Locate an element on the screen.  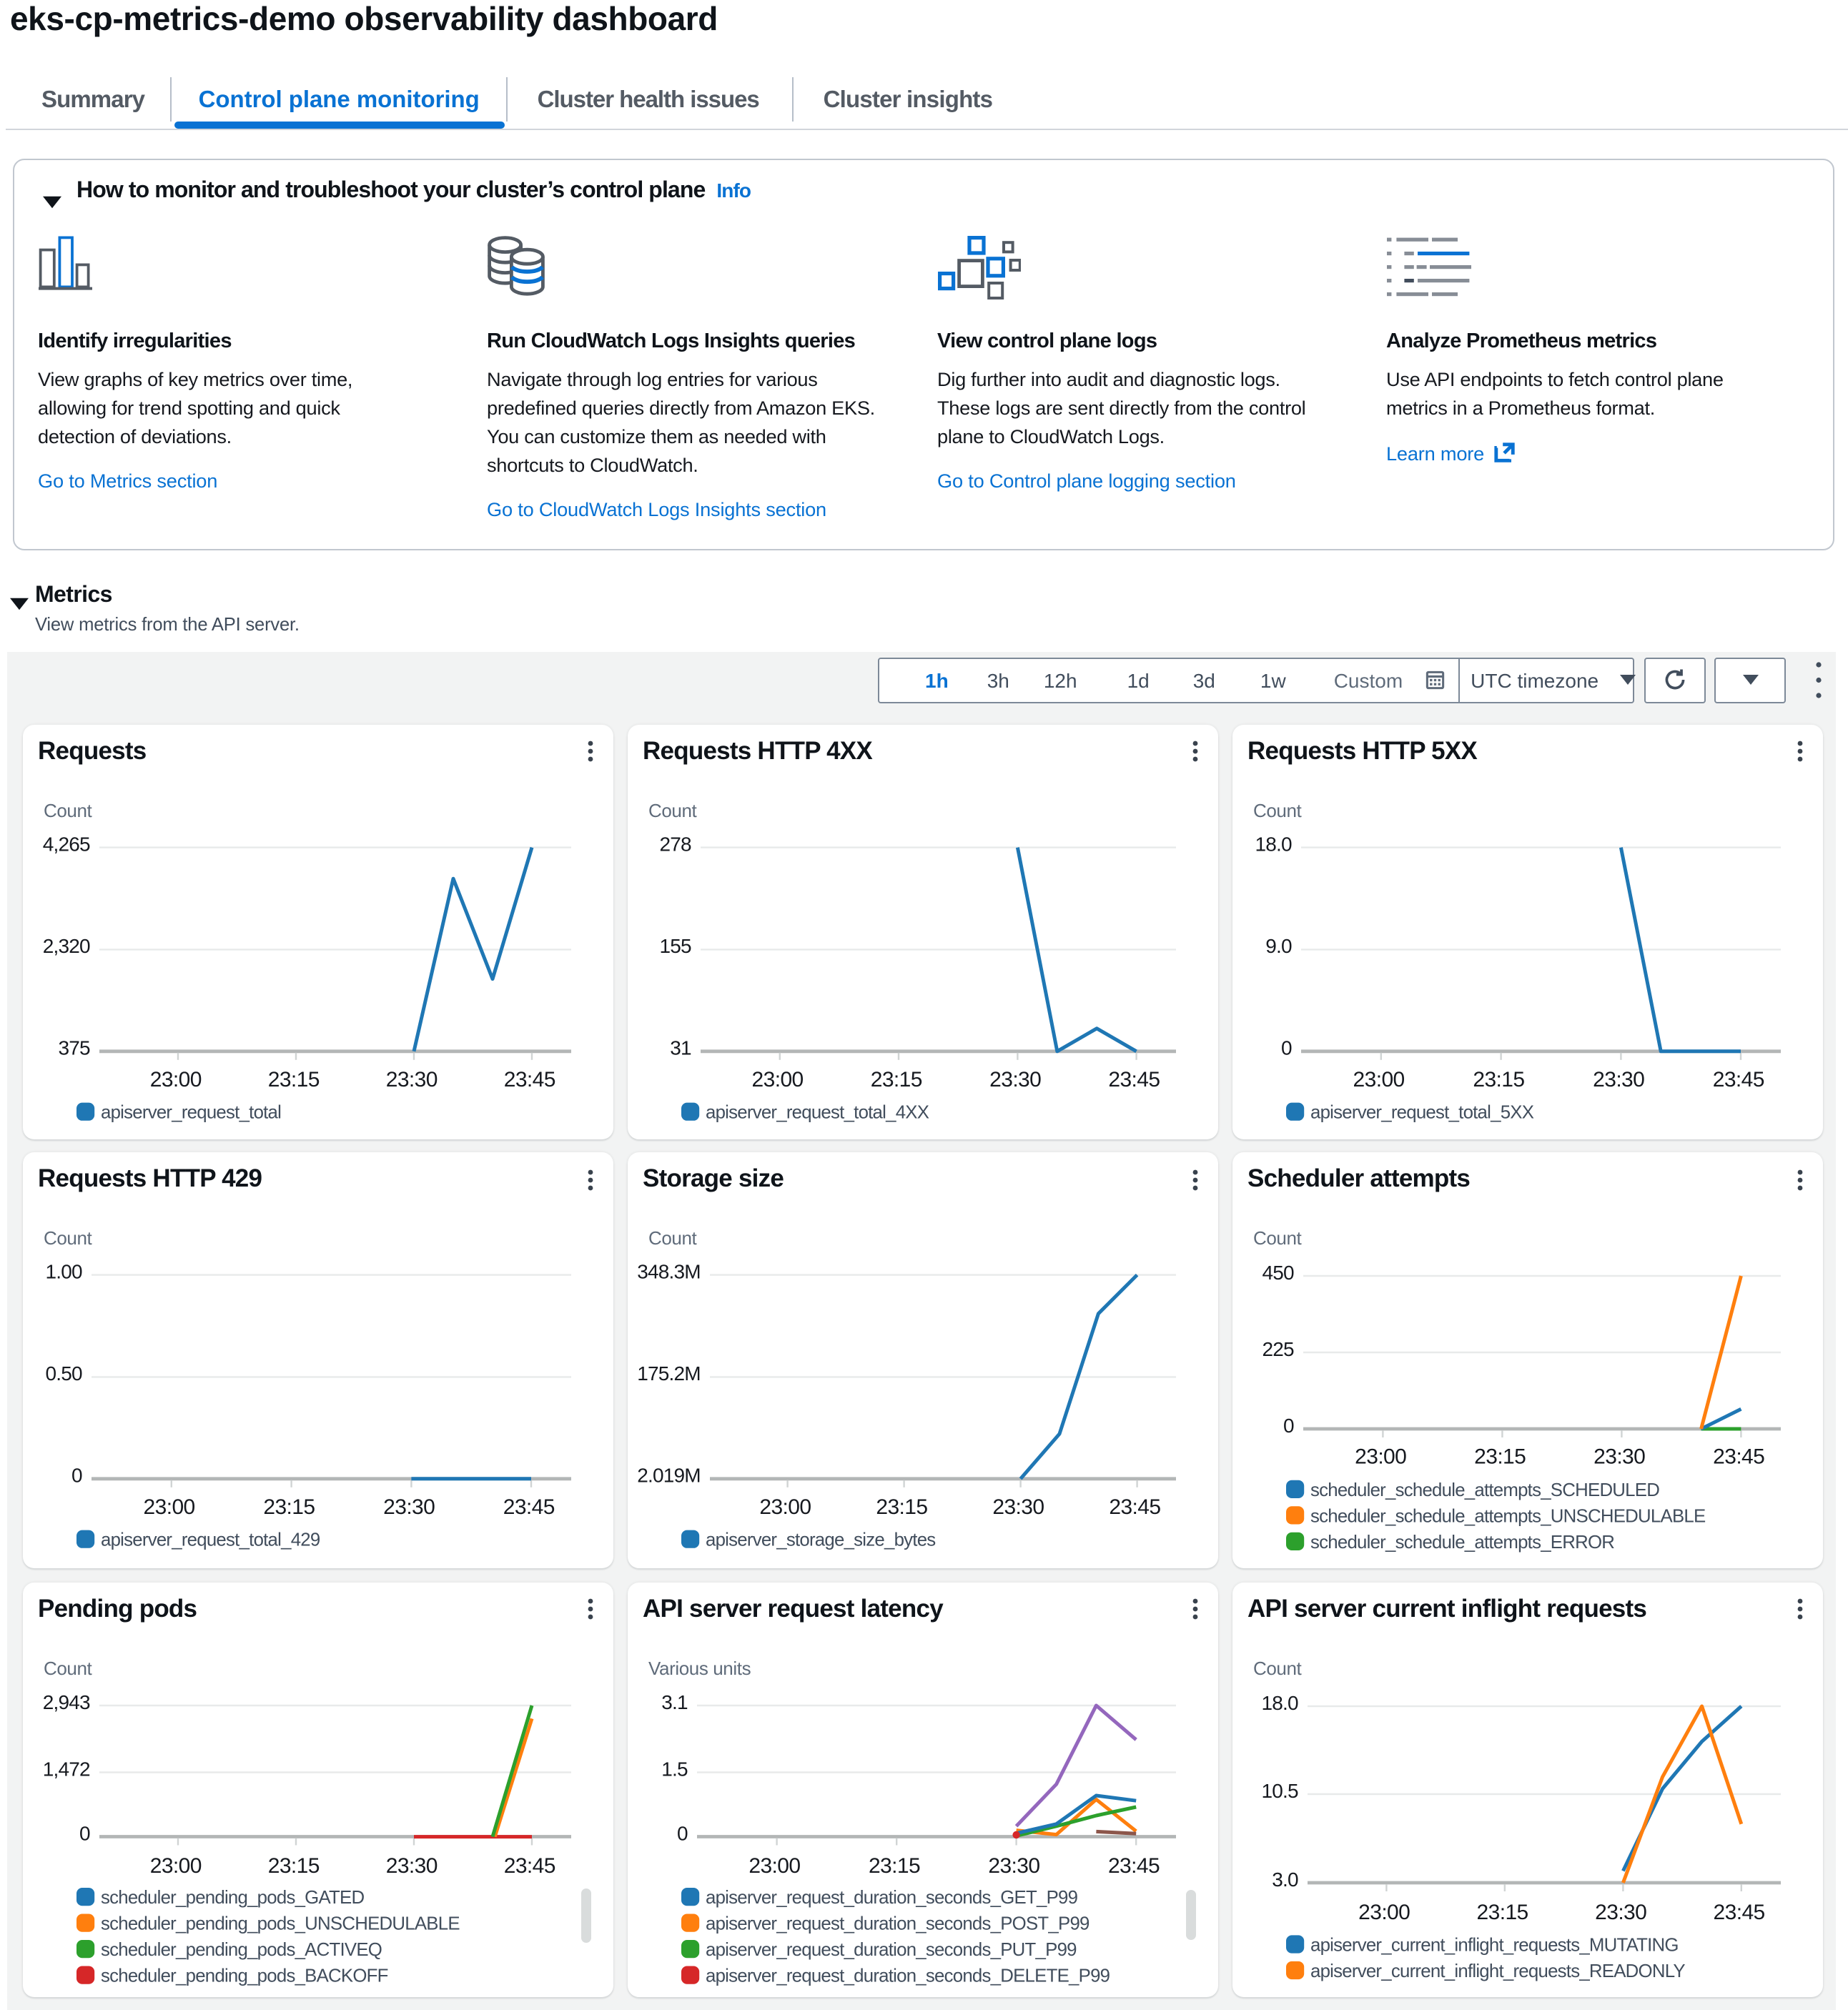
svg-text: 10.5 is located at coordinates (1279, 1790).